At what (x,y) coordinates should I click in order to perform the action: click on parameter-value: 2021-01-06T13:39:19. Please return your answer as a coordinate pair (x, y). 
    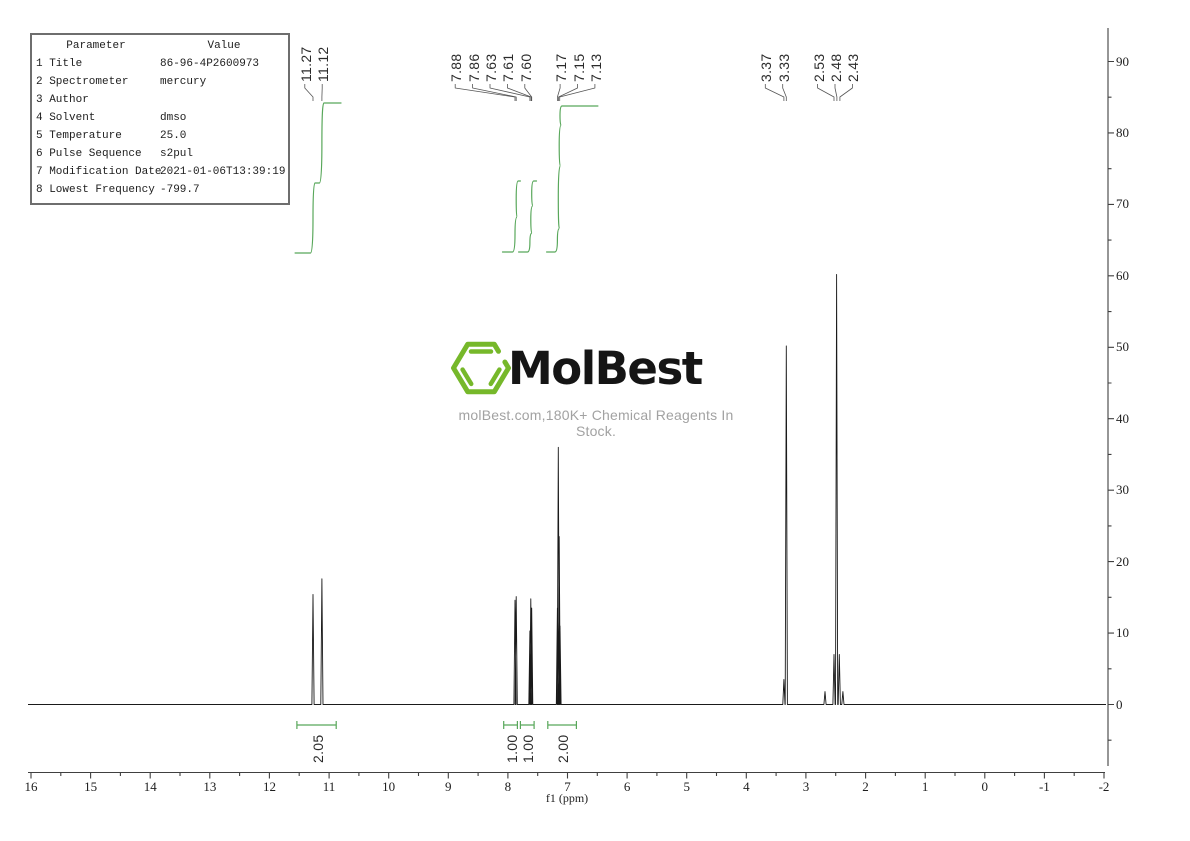
    Looking at the image, I should click on (223, 172).